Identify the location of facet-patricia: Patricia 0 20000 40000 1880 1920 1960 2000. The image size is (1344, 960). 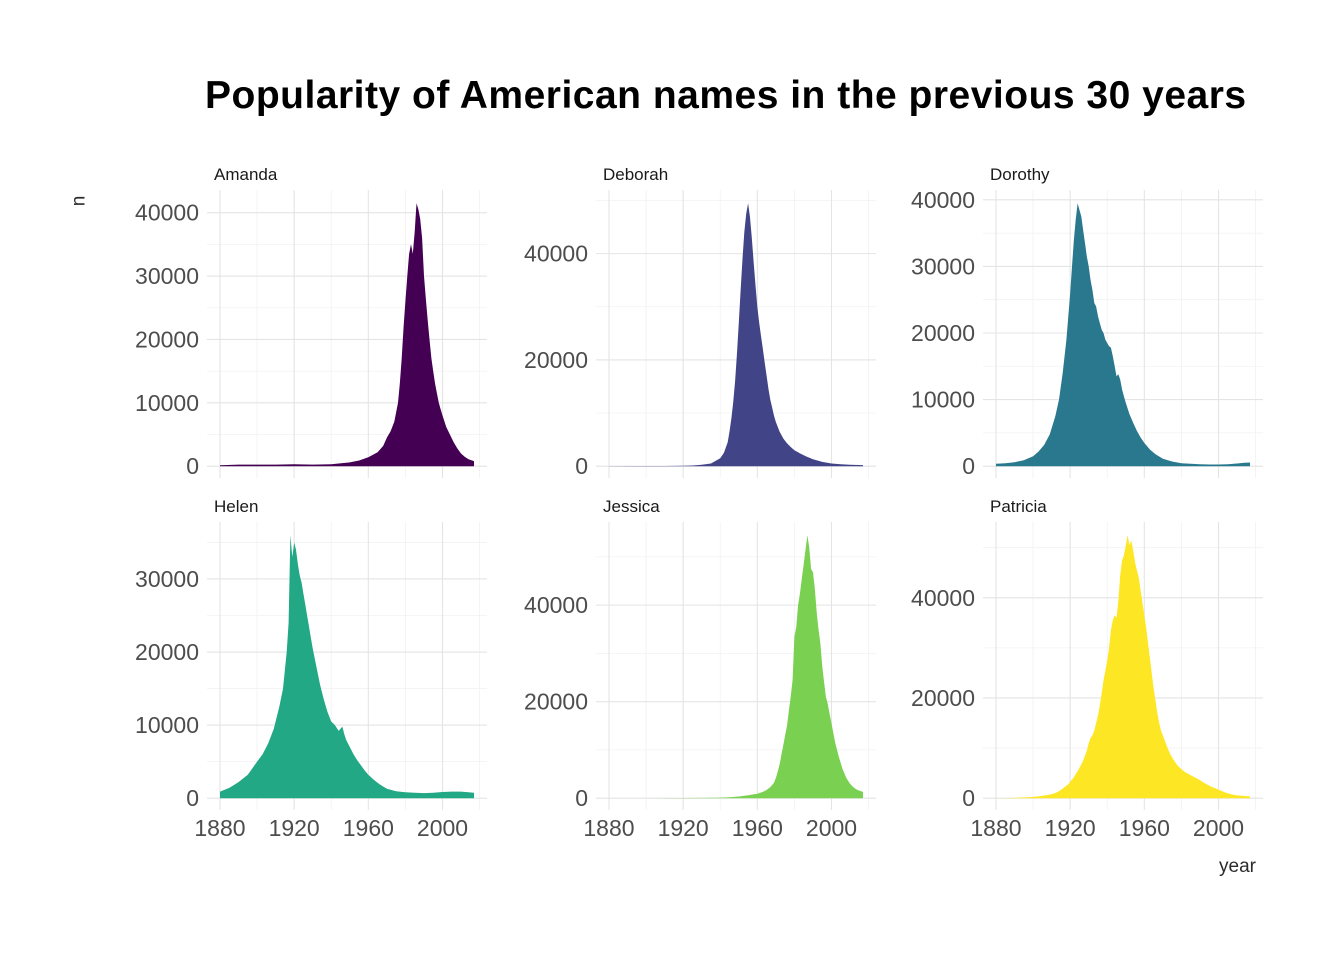
(1075, 669).